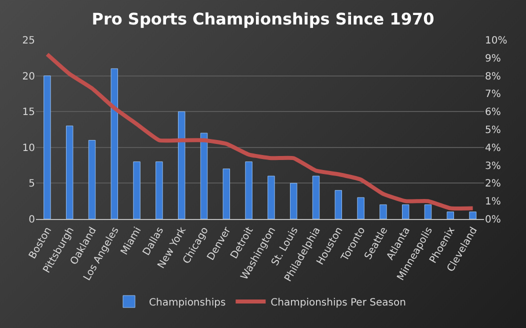 The width and height of the screenshot is (526, 328). I want to click on y2-tick-label: 0%, so click(493, 220).